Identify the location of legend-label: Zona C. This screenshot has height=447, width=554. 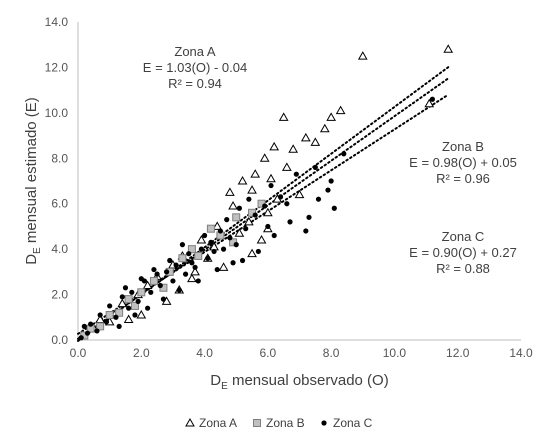
(353, 423).